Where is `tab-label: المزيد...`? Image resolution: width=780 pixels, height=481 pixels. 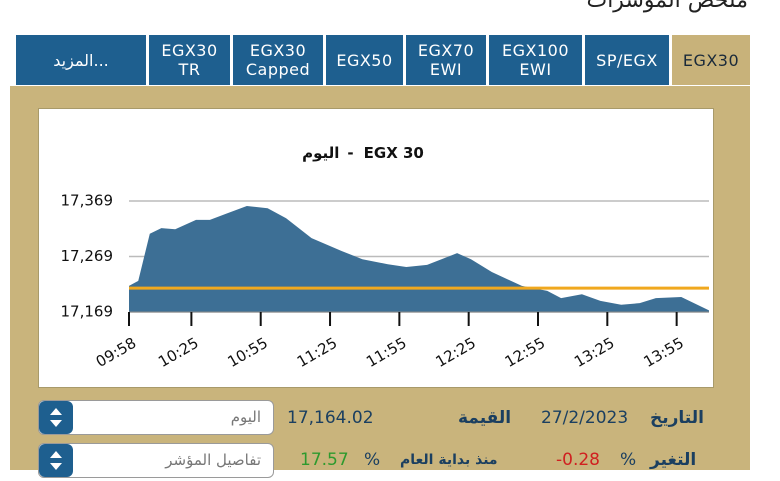 tab-label: المزيد... is located at coordinates (81, 60).